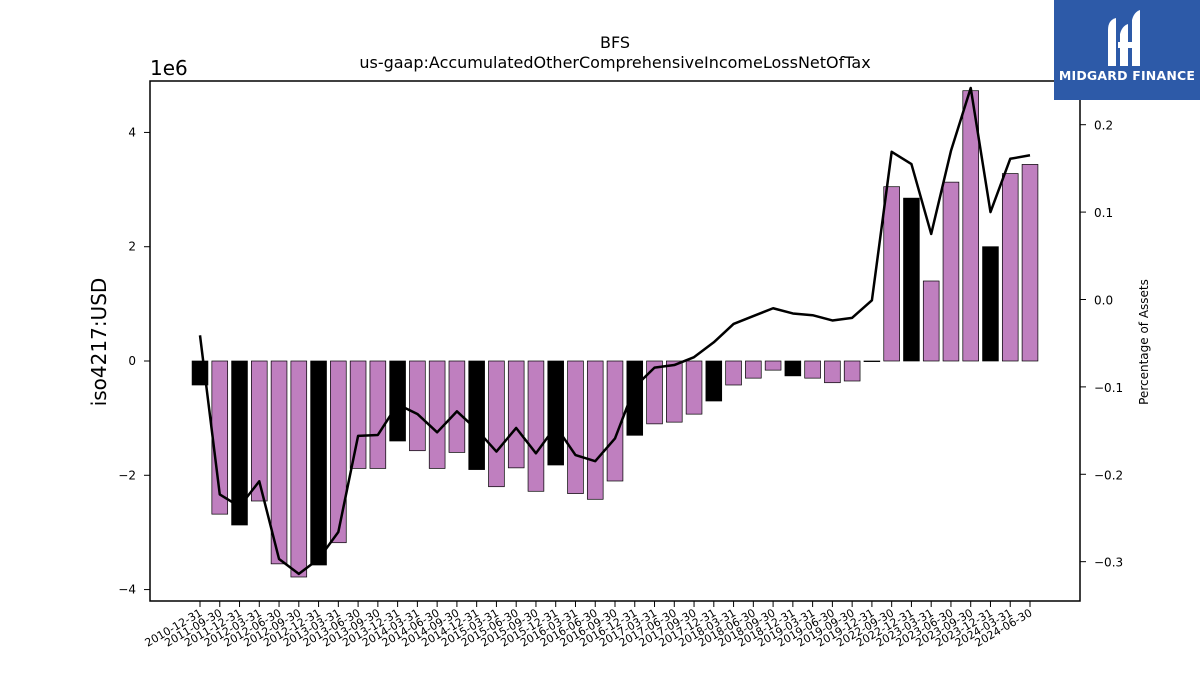 This screenshot has height=675, width=1200. I want to click on y2-tick-label: −0.2, so click(1108, 475).